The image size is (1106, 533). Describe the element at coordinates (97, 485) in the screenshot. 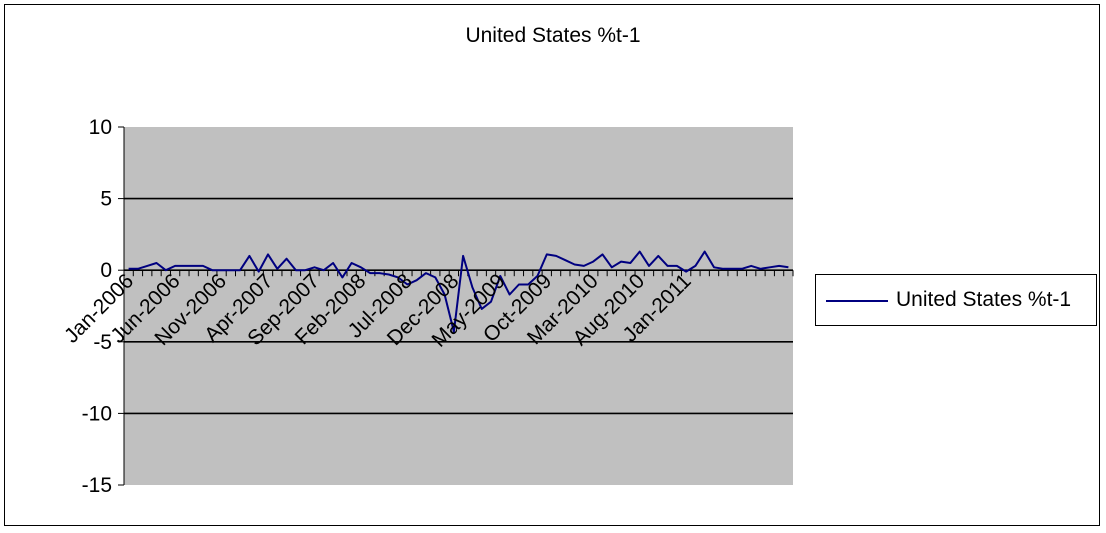

I see `y-tick-label: -15` at that location.